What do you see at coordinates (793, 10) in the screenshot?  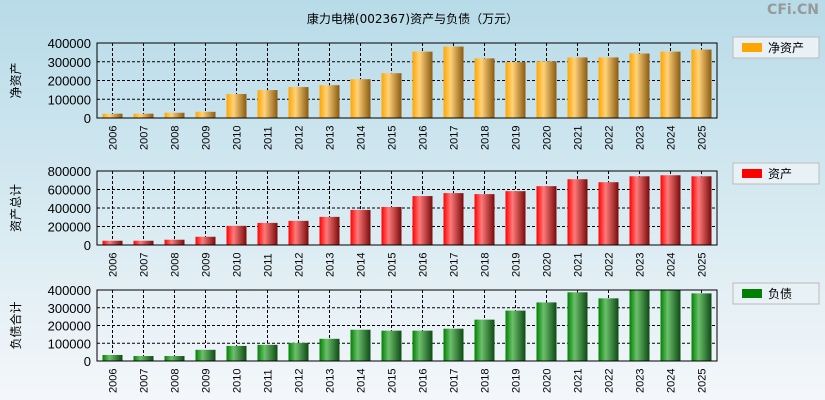 I see `watermark: CFi.CN` at bounding box center [793, 10].